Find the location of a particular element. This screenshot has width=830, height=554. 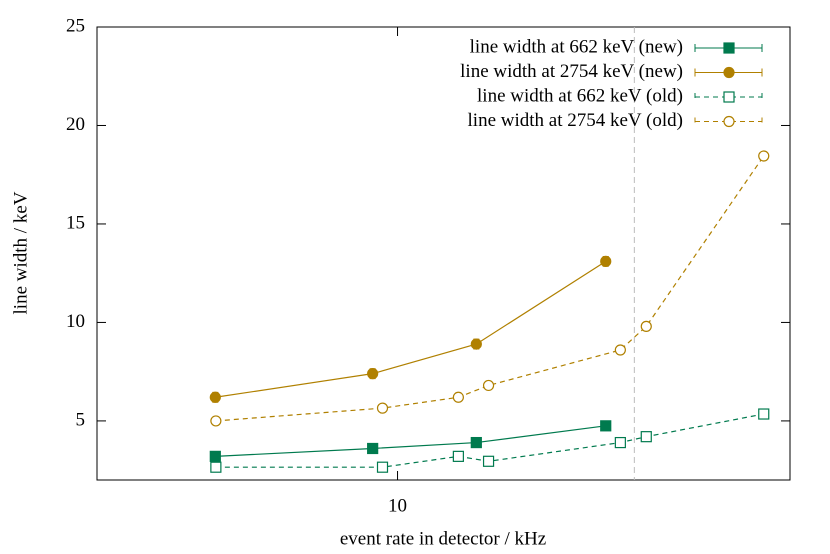

legend-label: line width at 2754 keV (old) is located at coordinates (575, 120).